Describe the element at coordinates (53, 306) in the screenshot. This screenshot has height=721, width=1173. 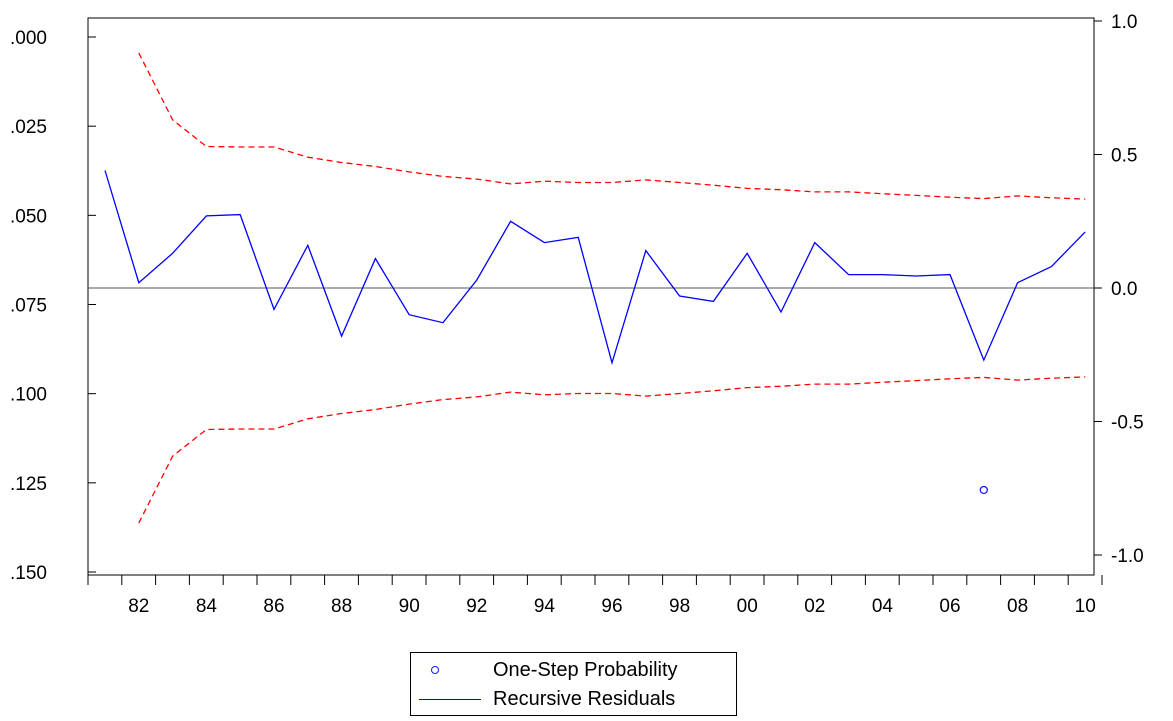
I see `left-axis: .000 .025 .050 .075 .100 .125 .150` at that location.